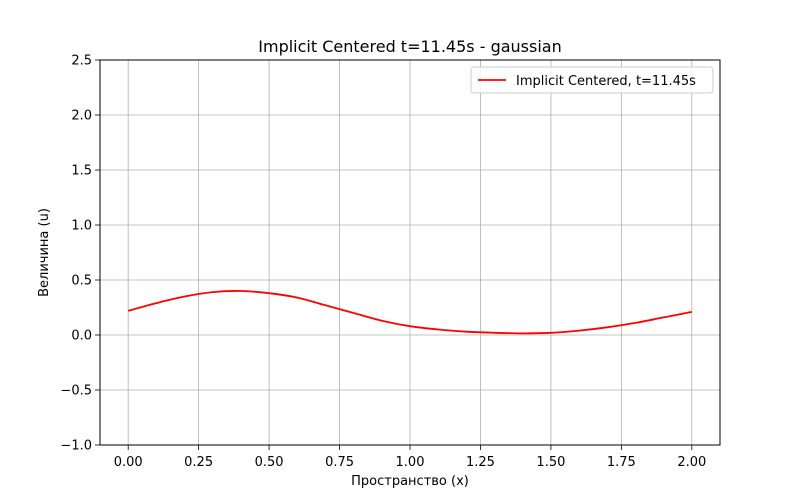  I want to click on legend-box, so click(592, 80).